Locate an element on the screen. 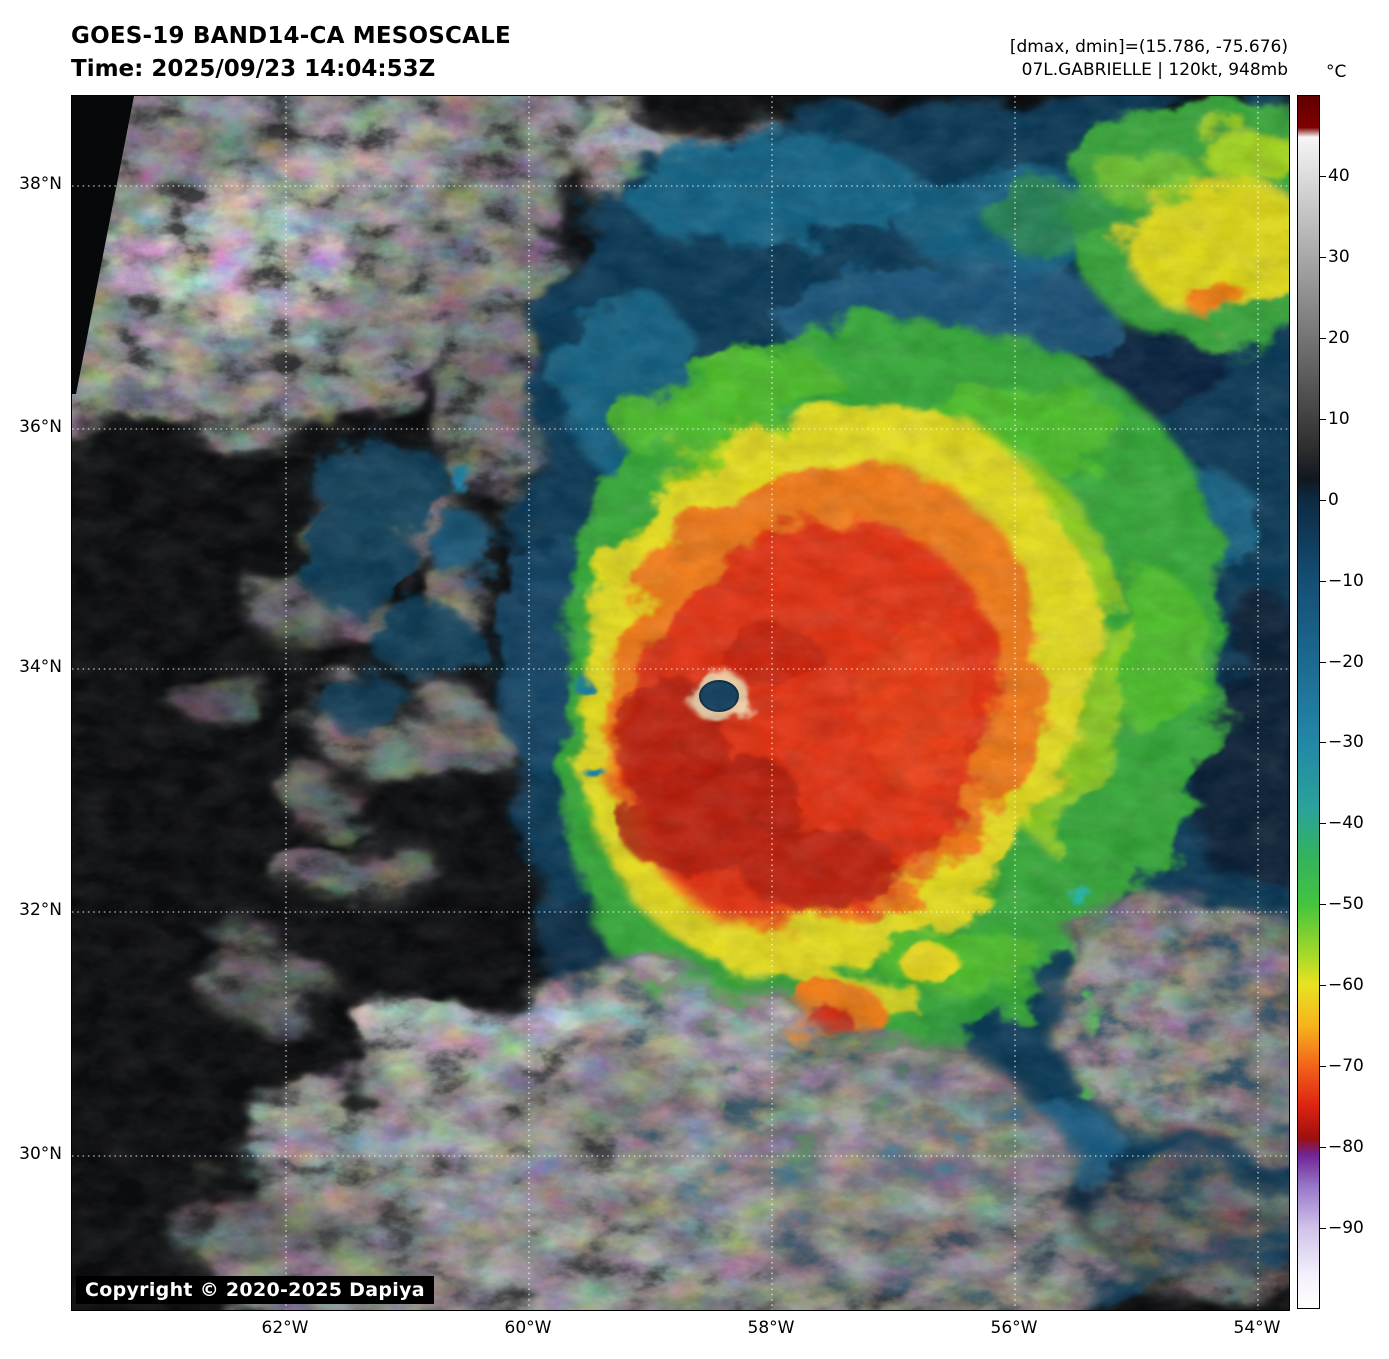  colorbar-tick-label: −30 is located at coordinates (1350, 742).